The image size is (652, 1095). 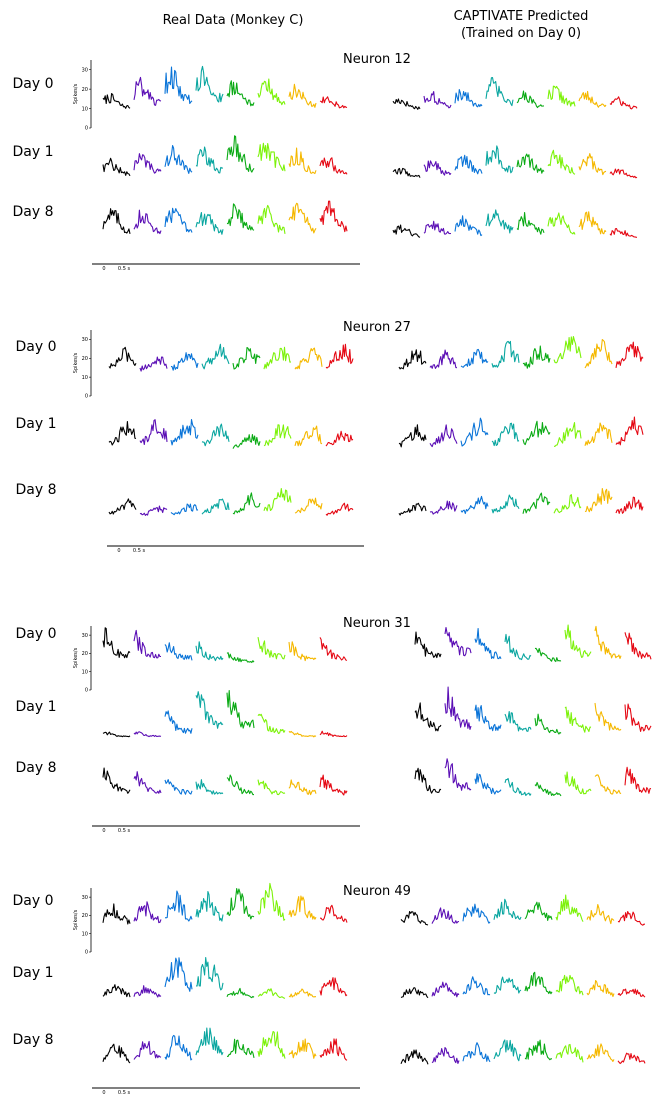 What do you see at coordinates (333, 785) in the screenshot?
I see `trace-real-day8-cond8` at bounding box center [333, 785].